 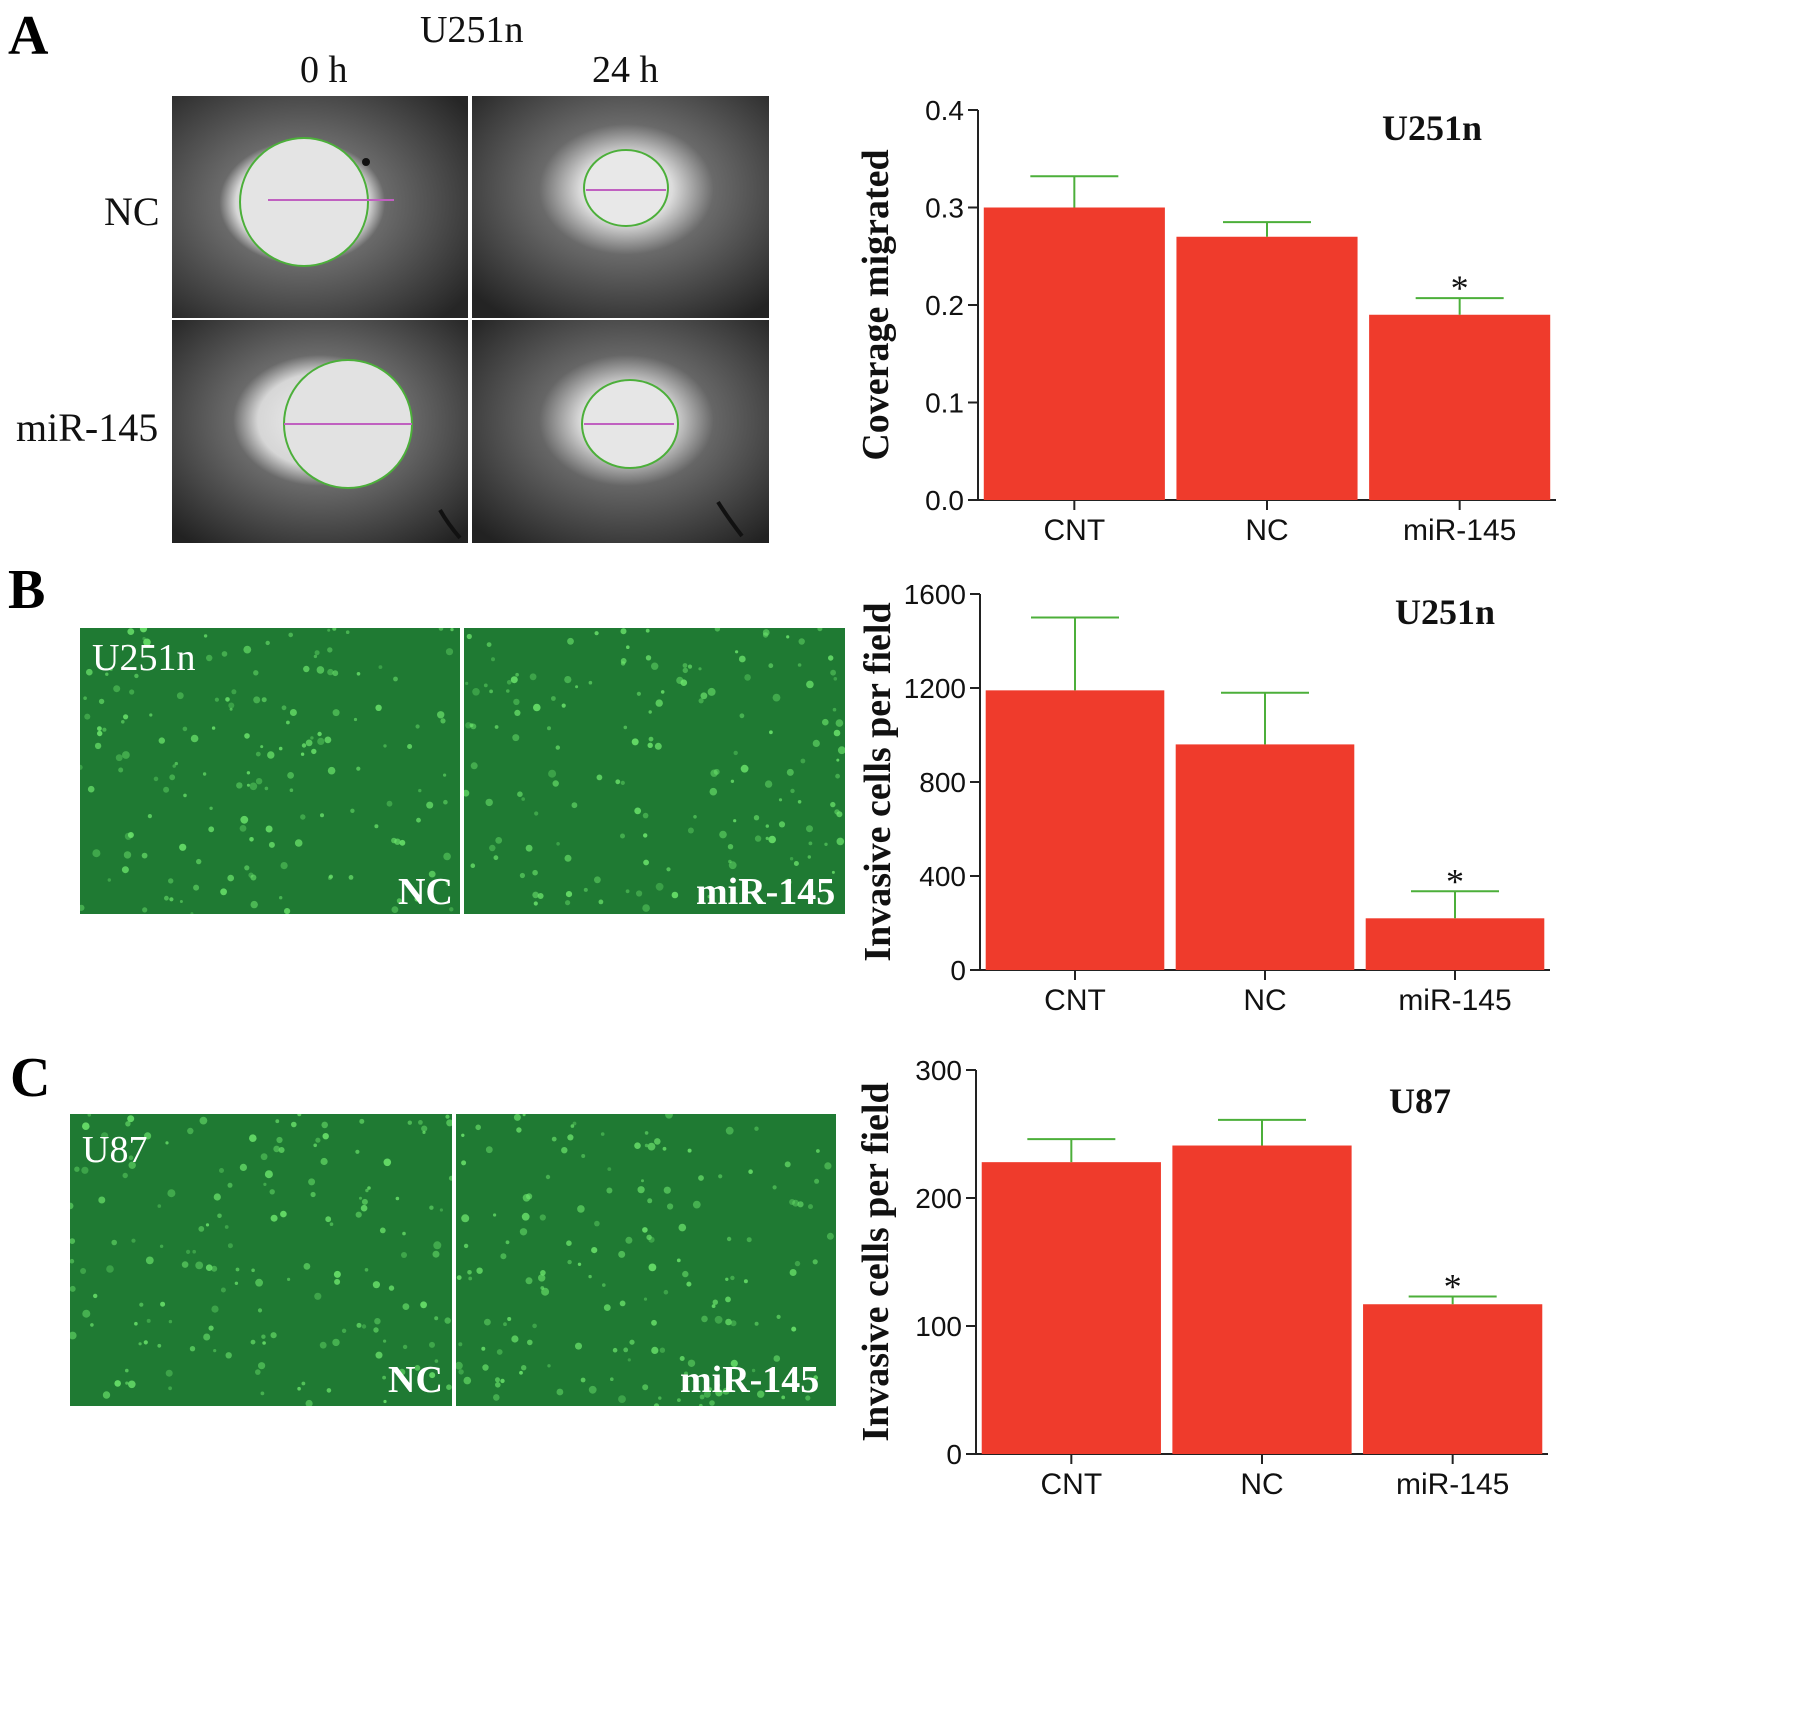 What do you see at coordinates (261, 1260) in the screenshot?
I see `fluorescence-image-u87-nc` at bounding box center [261, 1260].